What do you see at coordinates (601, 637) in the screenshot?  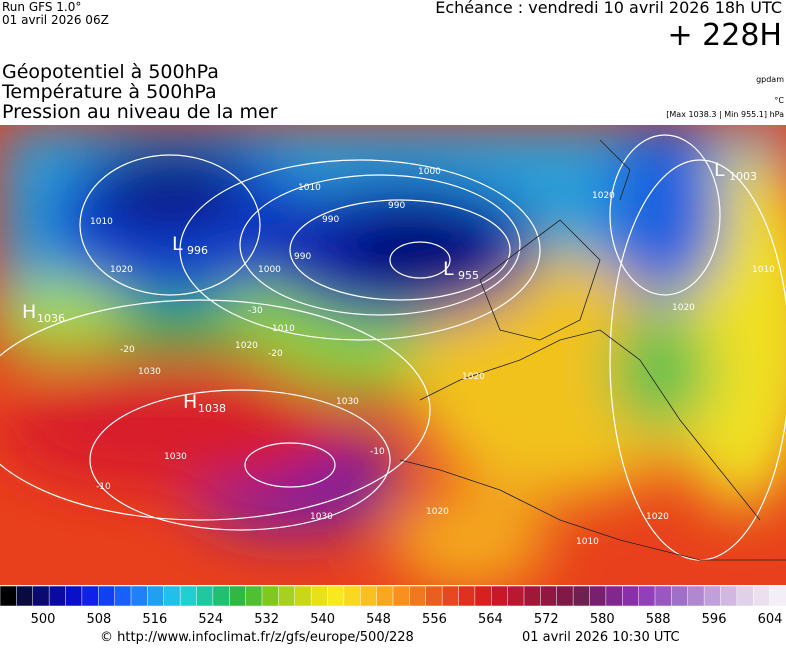 I see `issued-date: 01 avril 2026 10:30 UTC` at bounding box center [601, 637].